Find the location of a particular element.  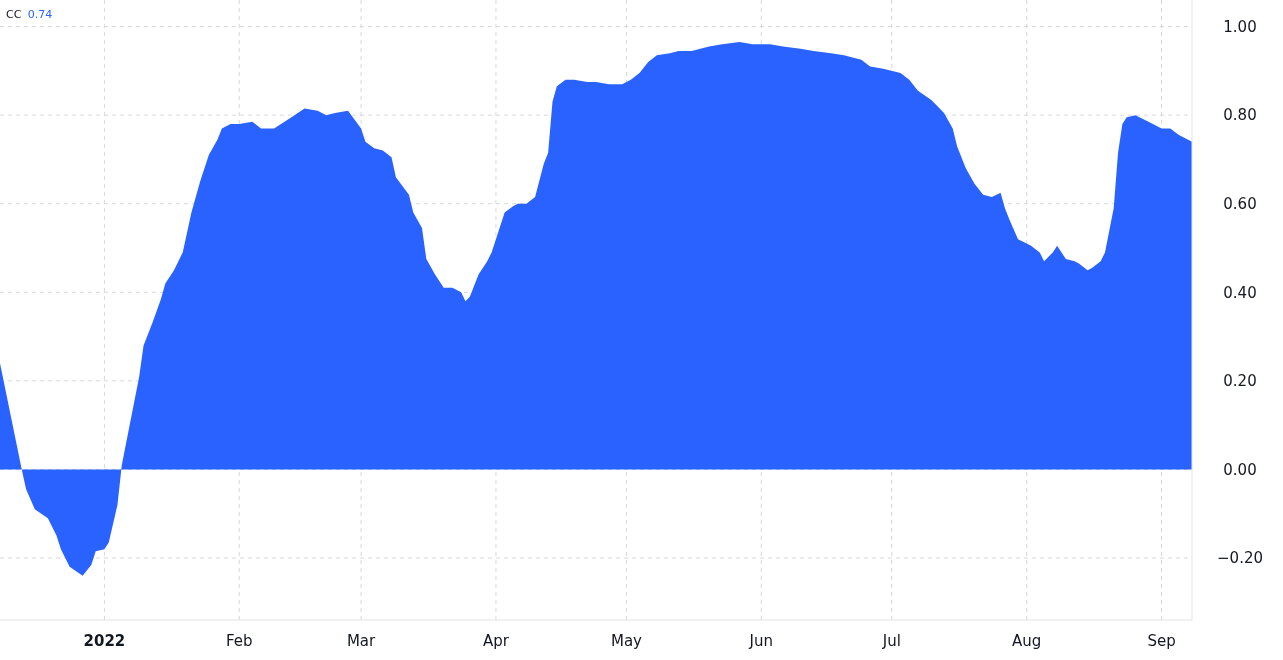

y-tick-label: 0.00 is located at coordinates (1240, 469).